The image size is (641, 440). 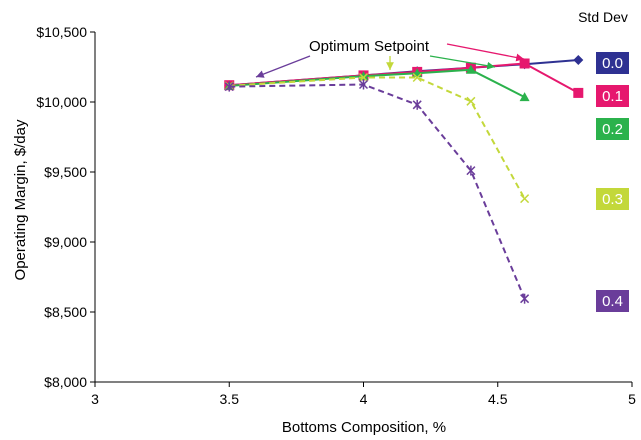 I want to click on x-axis-label: Bottoms Composition, %, so click(x=364, y=427).